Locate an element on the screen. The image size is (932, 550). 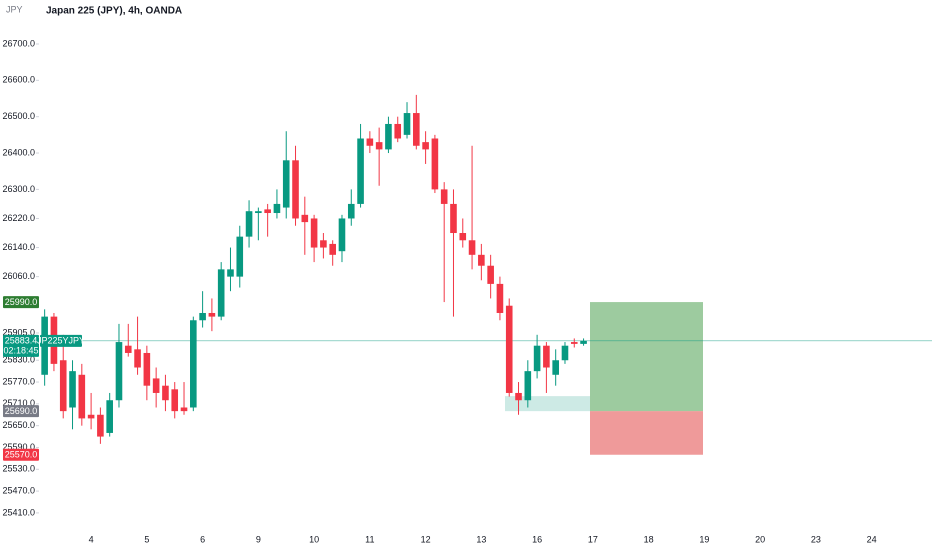
y-tick-label: 25650.0 is located at coordinates (18, 425).